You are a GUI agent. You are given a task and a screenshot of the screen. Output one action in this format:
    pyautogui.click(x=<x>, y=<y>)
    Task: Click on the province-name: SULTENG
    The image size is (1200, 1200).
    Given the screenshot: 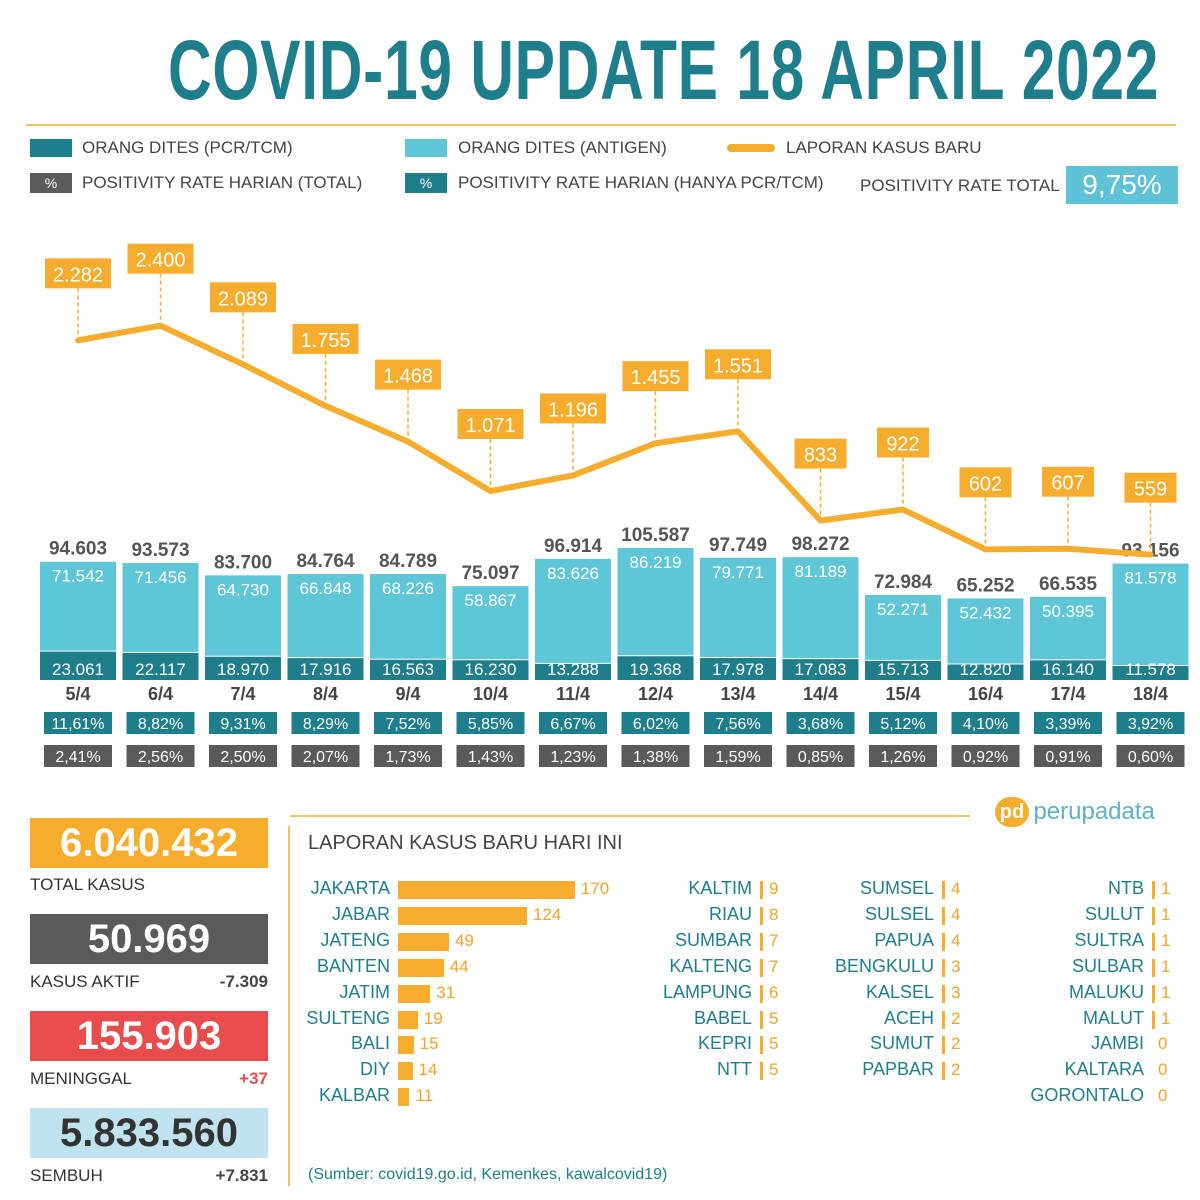 What is the action you would take?
    pyautogui.click(x=348, y=1017)
    